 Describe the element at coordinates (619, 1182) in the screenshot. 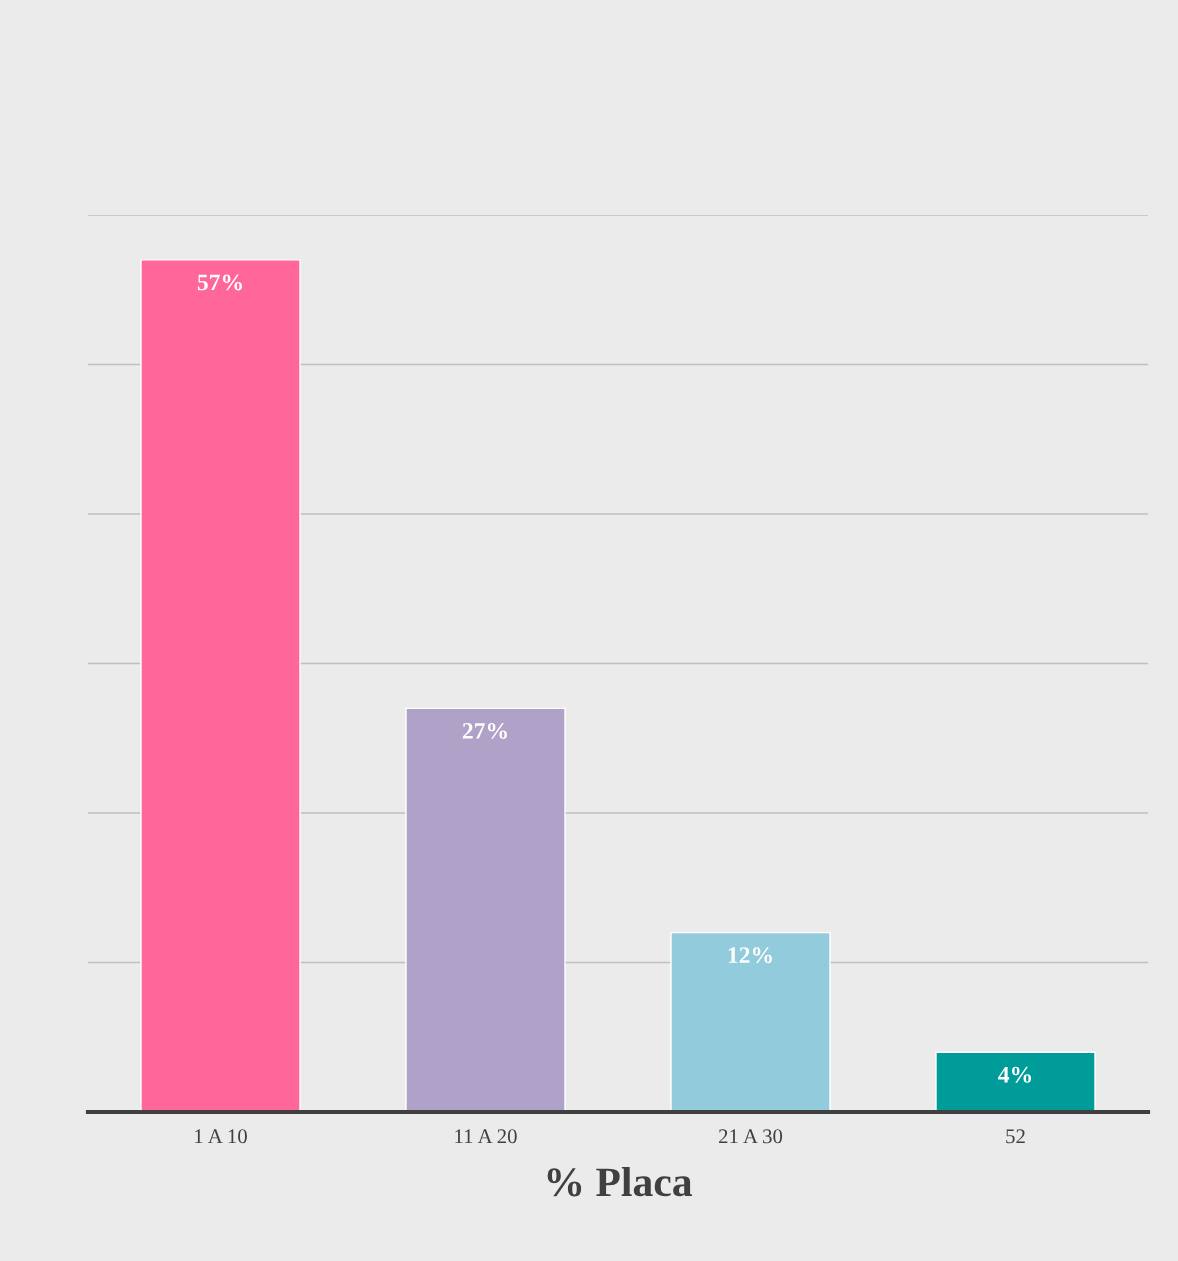

I see `x-axis-title: % Placa` at that location.